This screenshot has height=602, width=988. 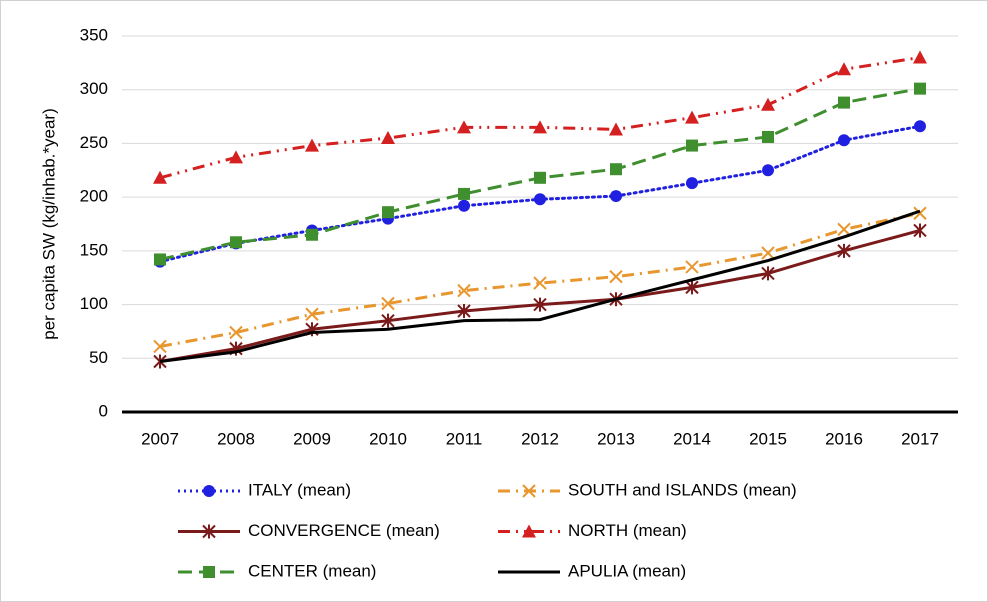 I want to click on legend-label: APULIA (mean), so click(x=627, y=570).